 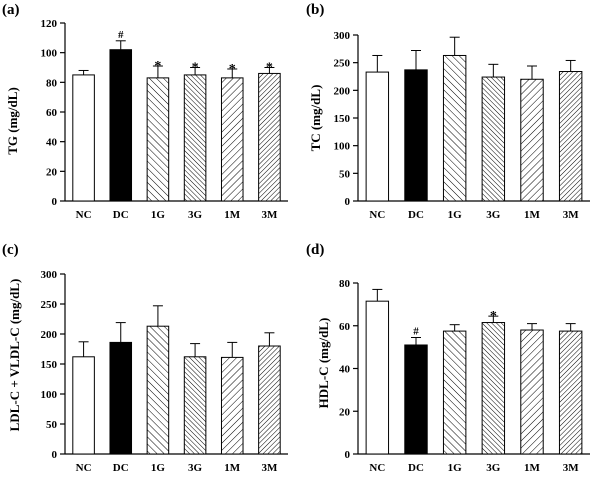 What do you see at coordinates (315, 10) in the screenshot?
I see `panel-label-b: (b)` at bounding box center [315, 10].